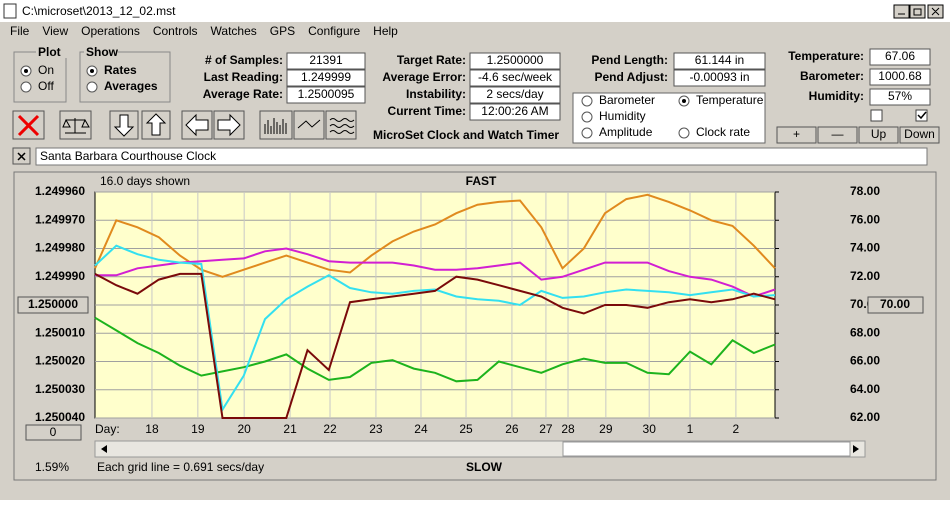 Image resolution: width=950 pixels, height=505 pixels. I want to click on menu-item: Help, so click(385, 31).